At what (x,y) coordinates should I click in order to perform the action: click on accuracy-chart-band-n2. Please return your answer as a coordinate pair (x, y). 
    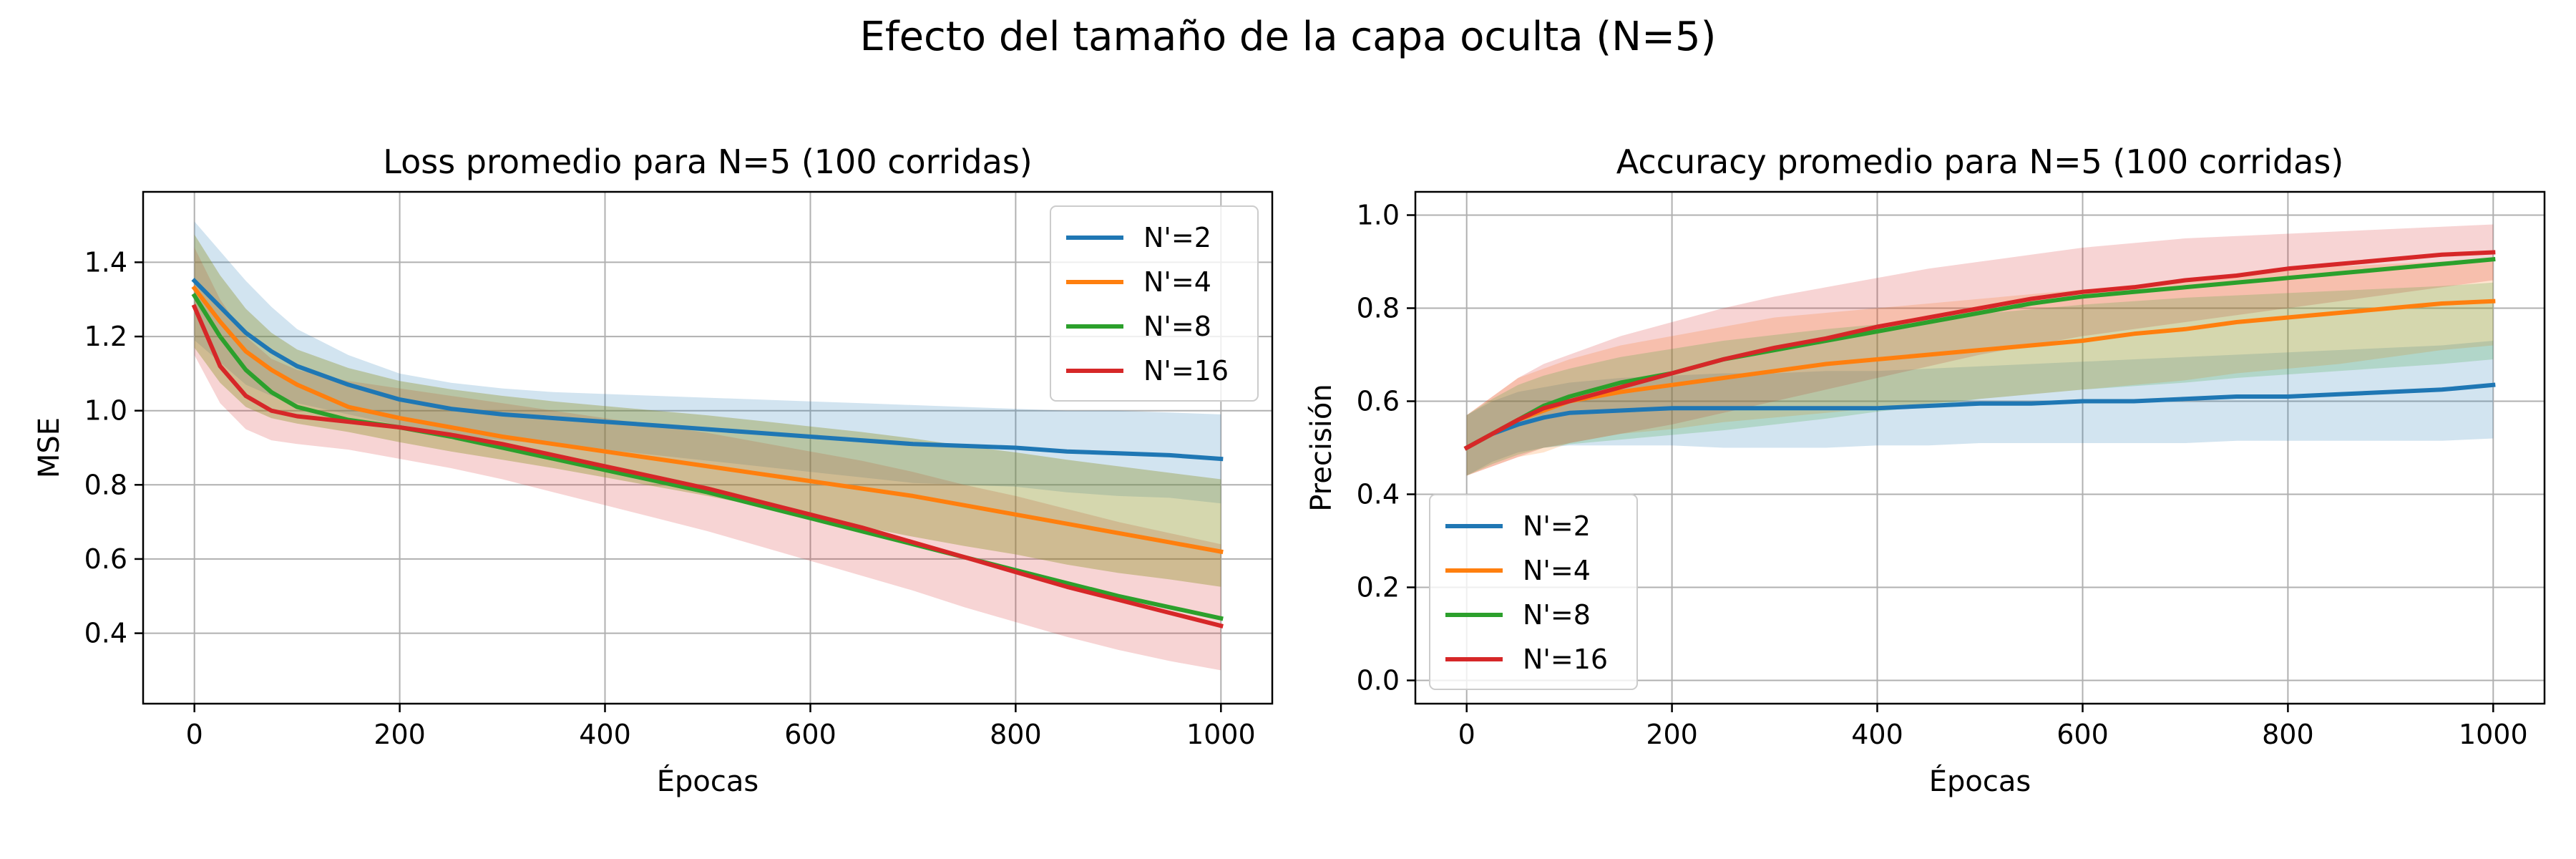
    Looking at the image, I should click on (1980, 408).